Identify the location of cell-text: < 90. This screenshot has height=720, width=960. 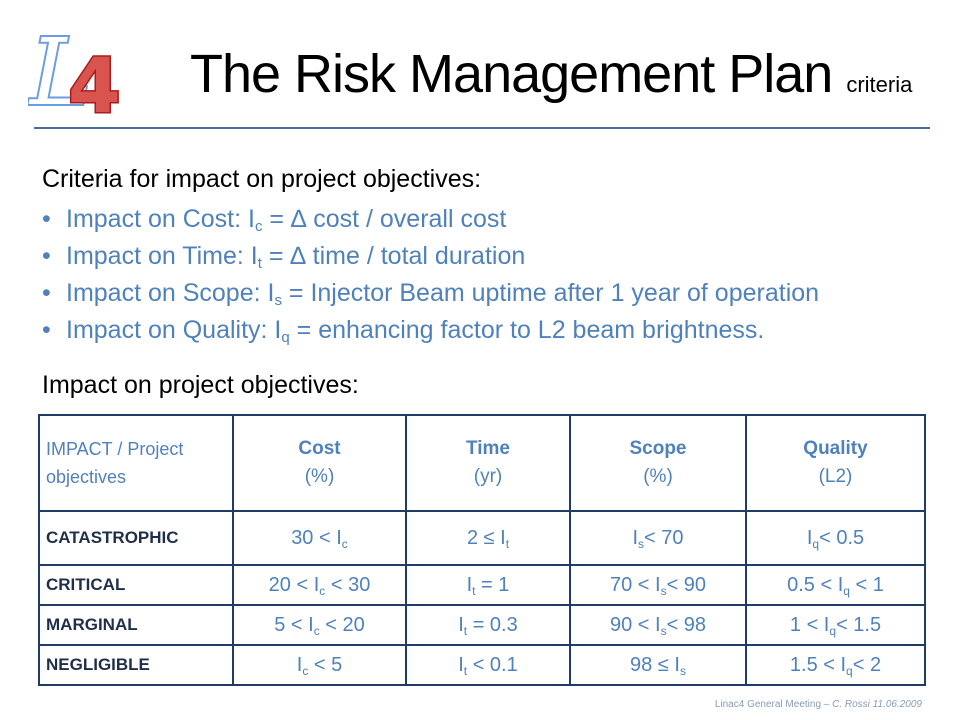
(686, 584).